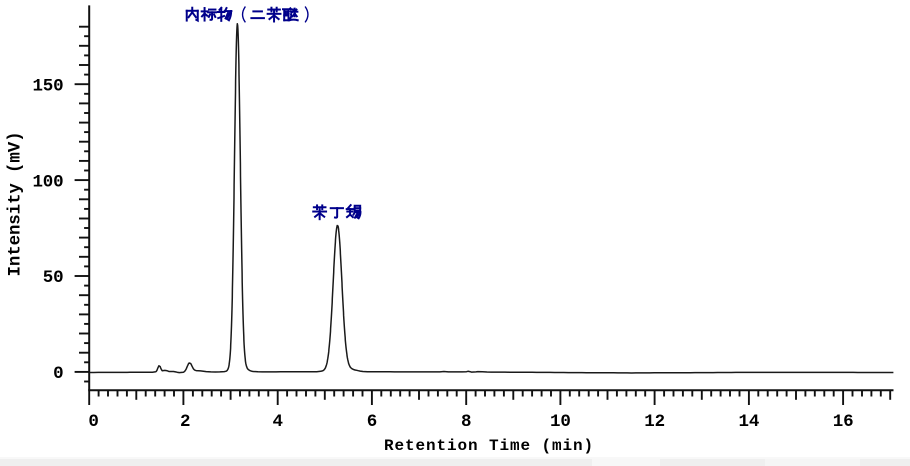 The image size is (910, 466). I want to click on svg-text: 14, so click(749, 422).